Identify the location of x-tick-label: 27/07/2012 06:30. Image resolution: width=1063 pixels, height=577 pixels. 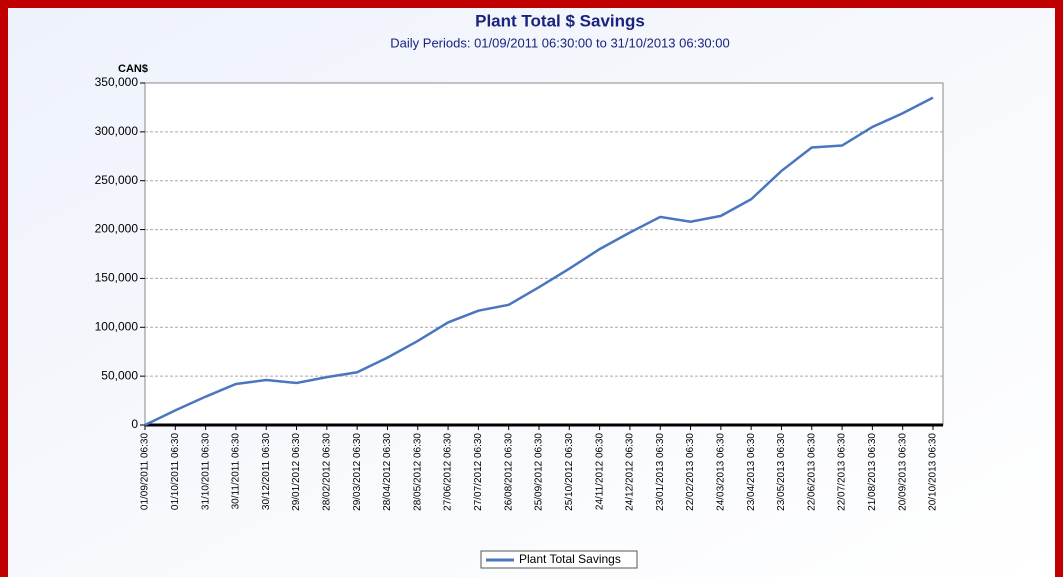
(478, 472).